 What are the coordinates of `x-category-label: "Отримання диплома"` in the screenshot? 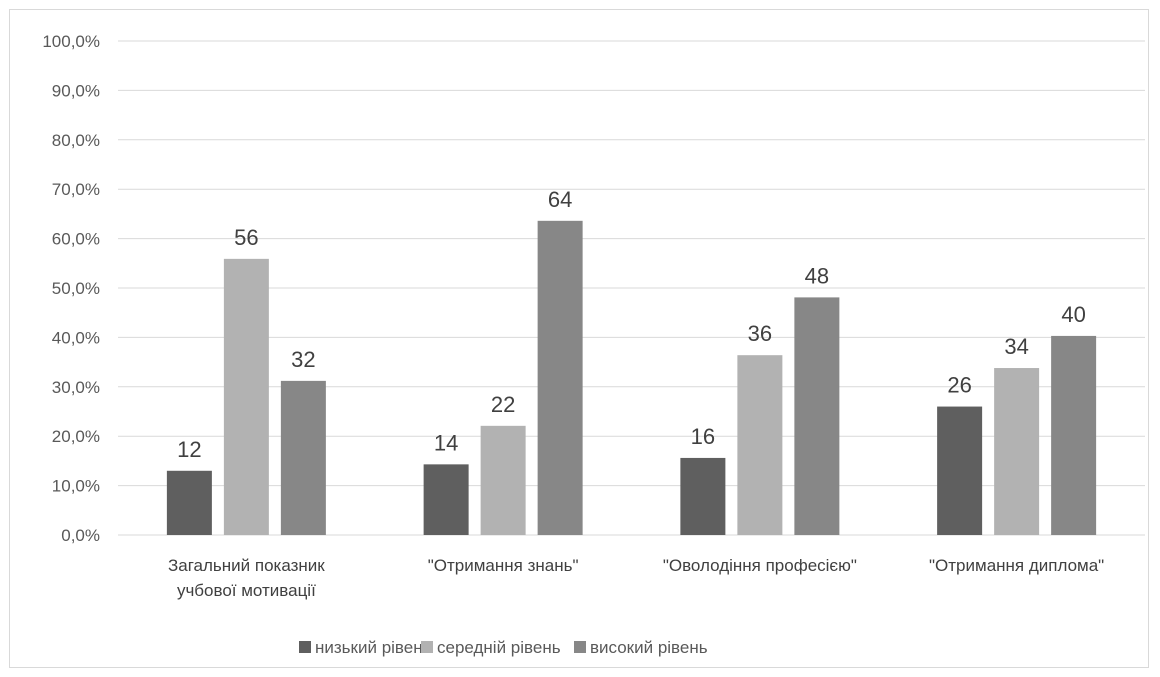 It's located at (1016, 565).